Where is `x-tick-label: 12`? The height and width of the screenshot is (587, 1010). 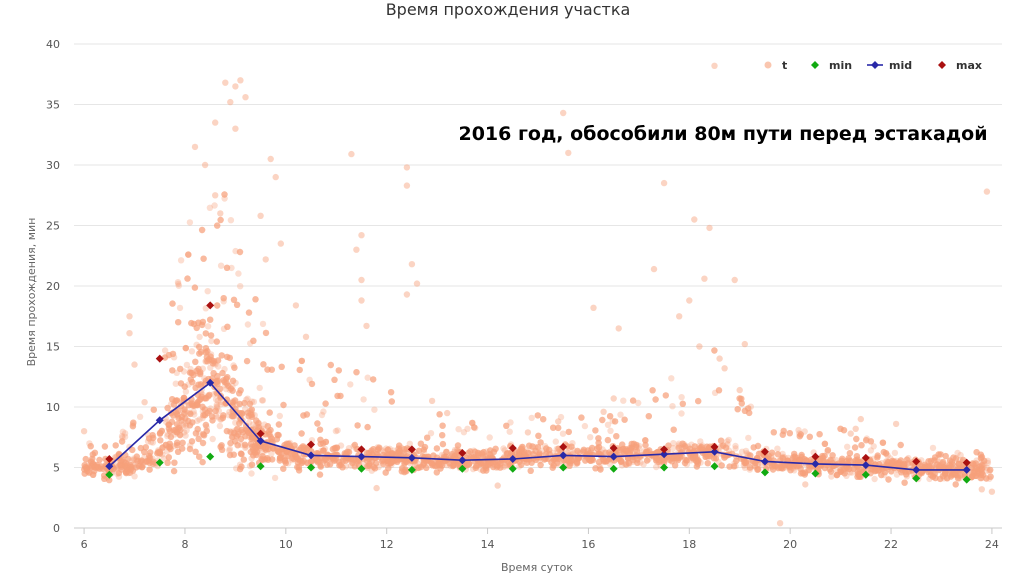 x-tick-label: 12 is located at coordinates (387, 544).